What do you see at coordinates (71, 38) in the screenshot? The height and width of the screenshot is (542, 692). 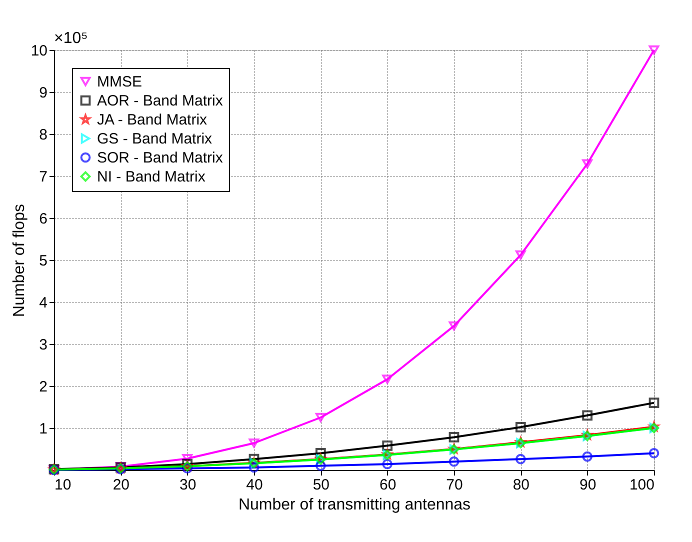 I see `text: ×10⁵` at bounding box center [71, 38].